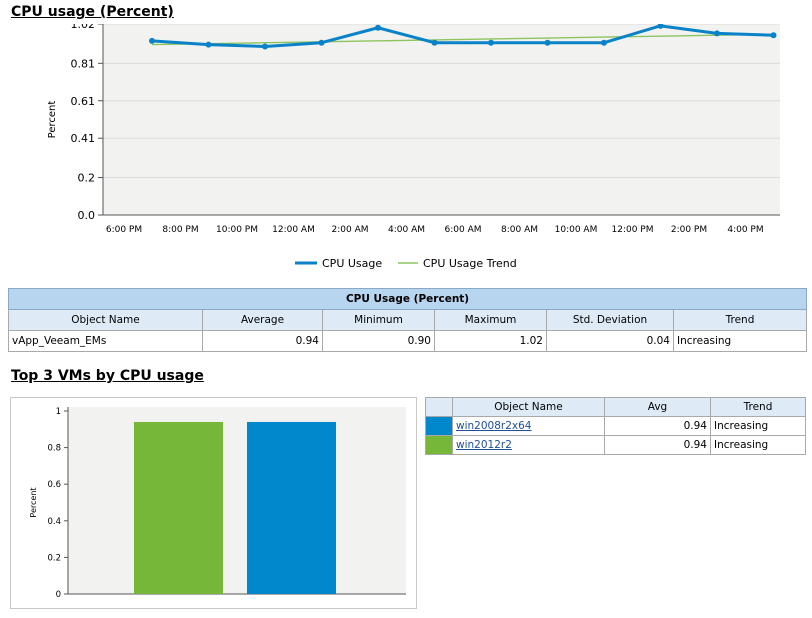 The height and width of the screenshot is (618, 812). What do you see at coordinates (105, 341) in the screenshot?
I see `cell-object-name: vApp_Veeam_EMs` at bounding box center [105, 341].